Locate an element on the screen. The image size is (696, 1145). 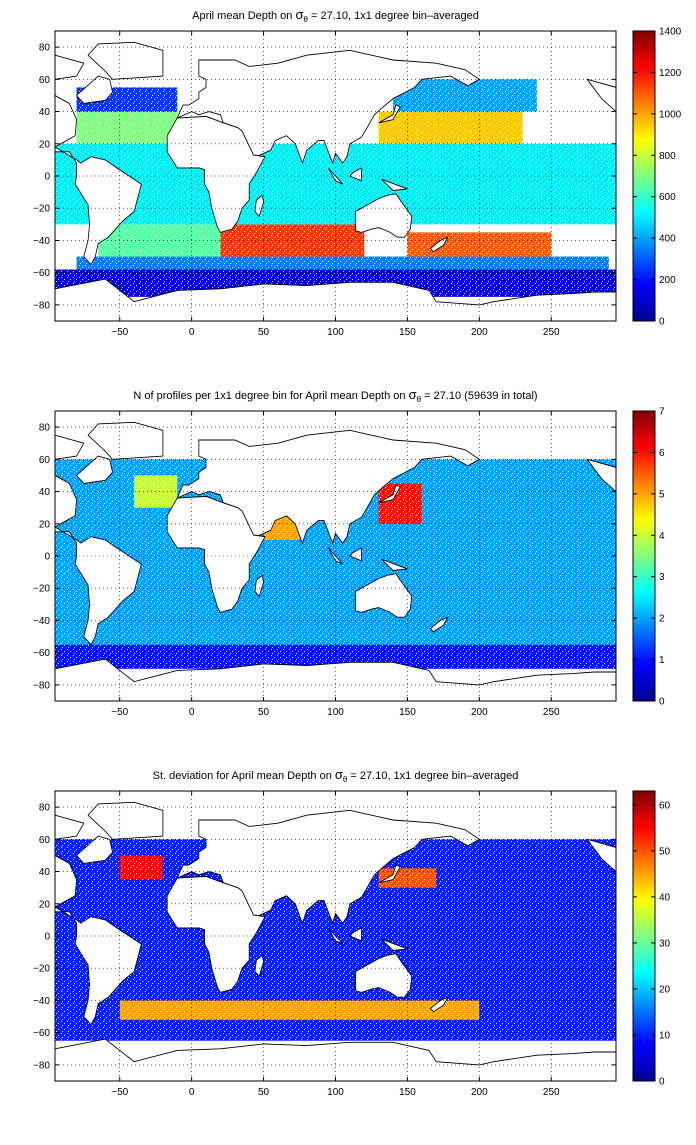
colorbar-tick-label: 800 is located at coordinates (667, 156).